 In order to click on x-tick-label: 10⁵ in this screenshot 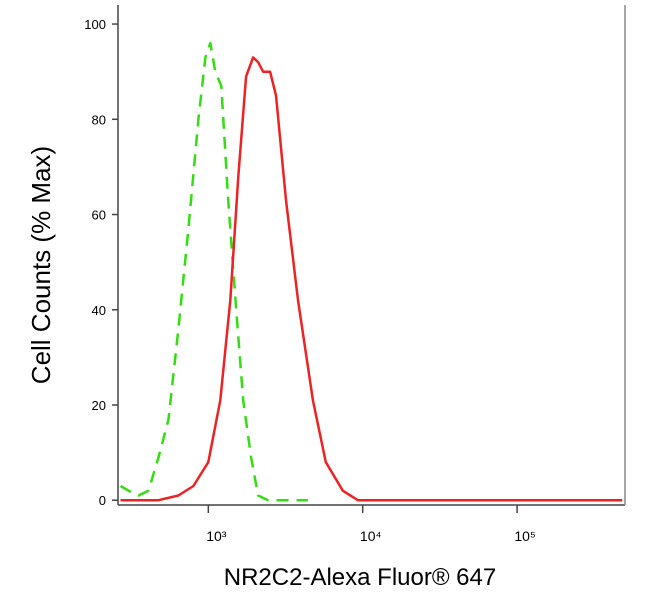, I will do `click(524, 536)`.